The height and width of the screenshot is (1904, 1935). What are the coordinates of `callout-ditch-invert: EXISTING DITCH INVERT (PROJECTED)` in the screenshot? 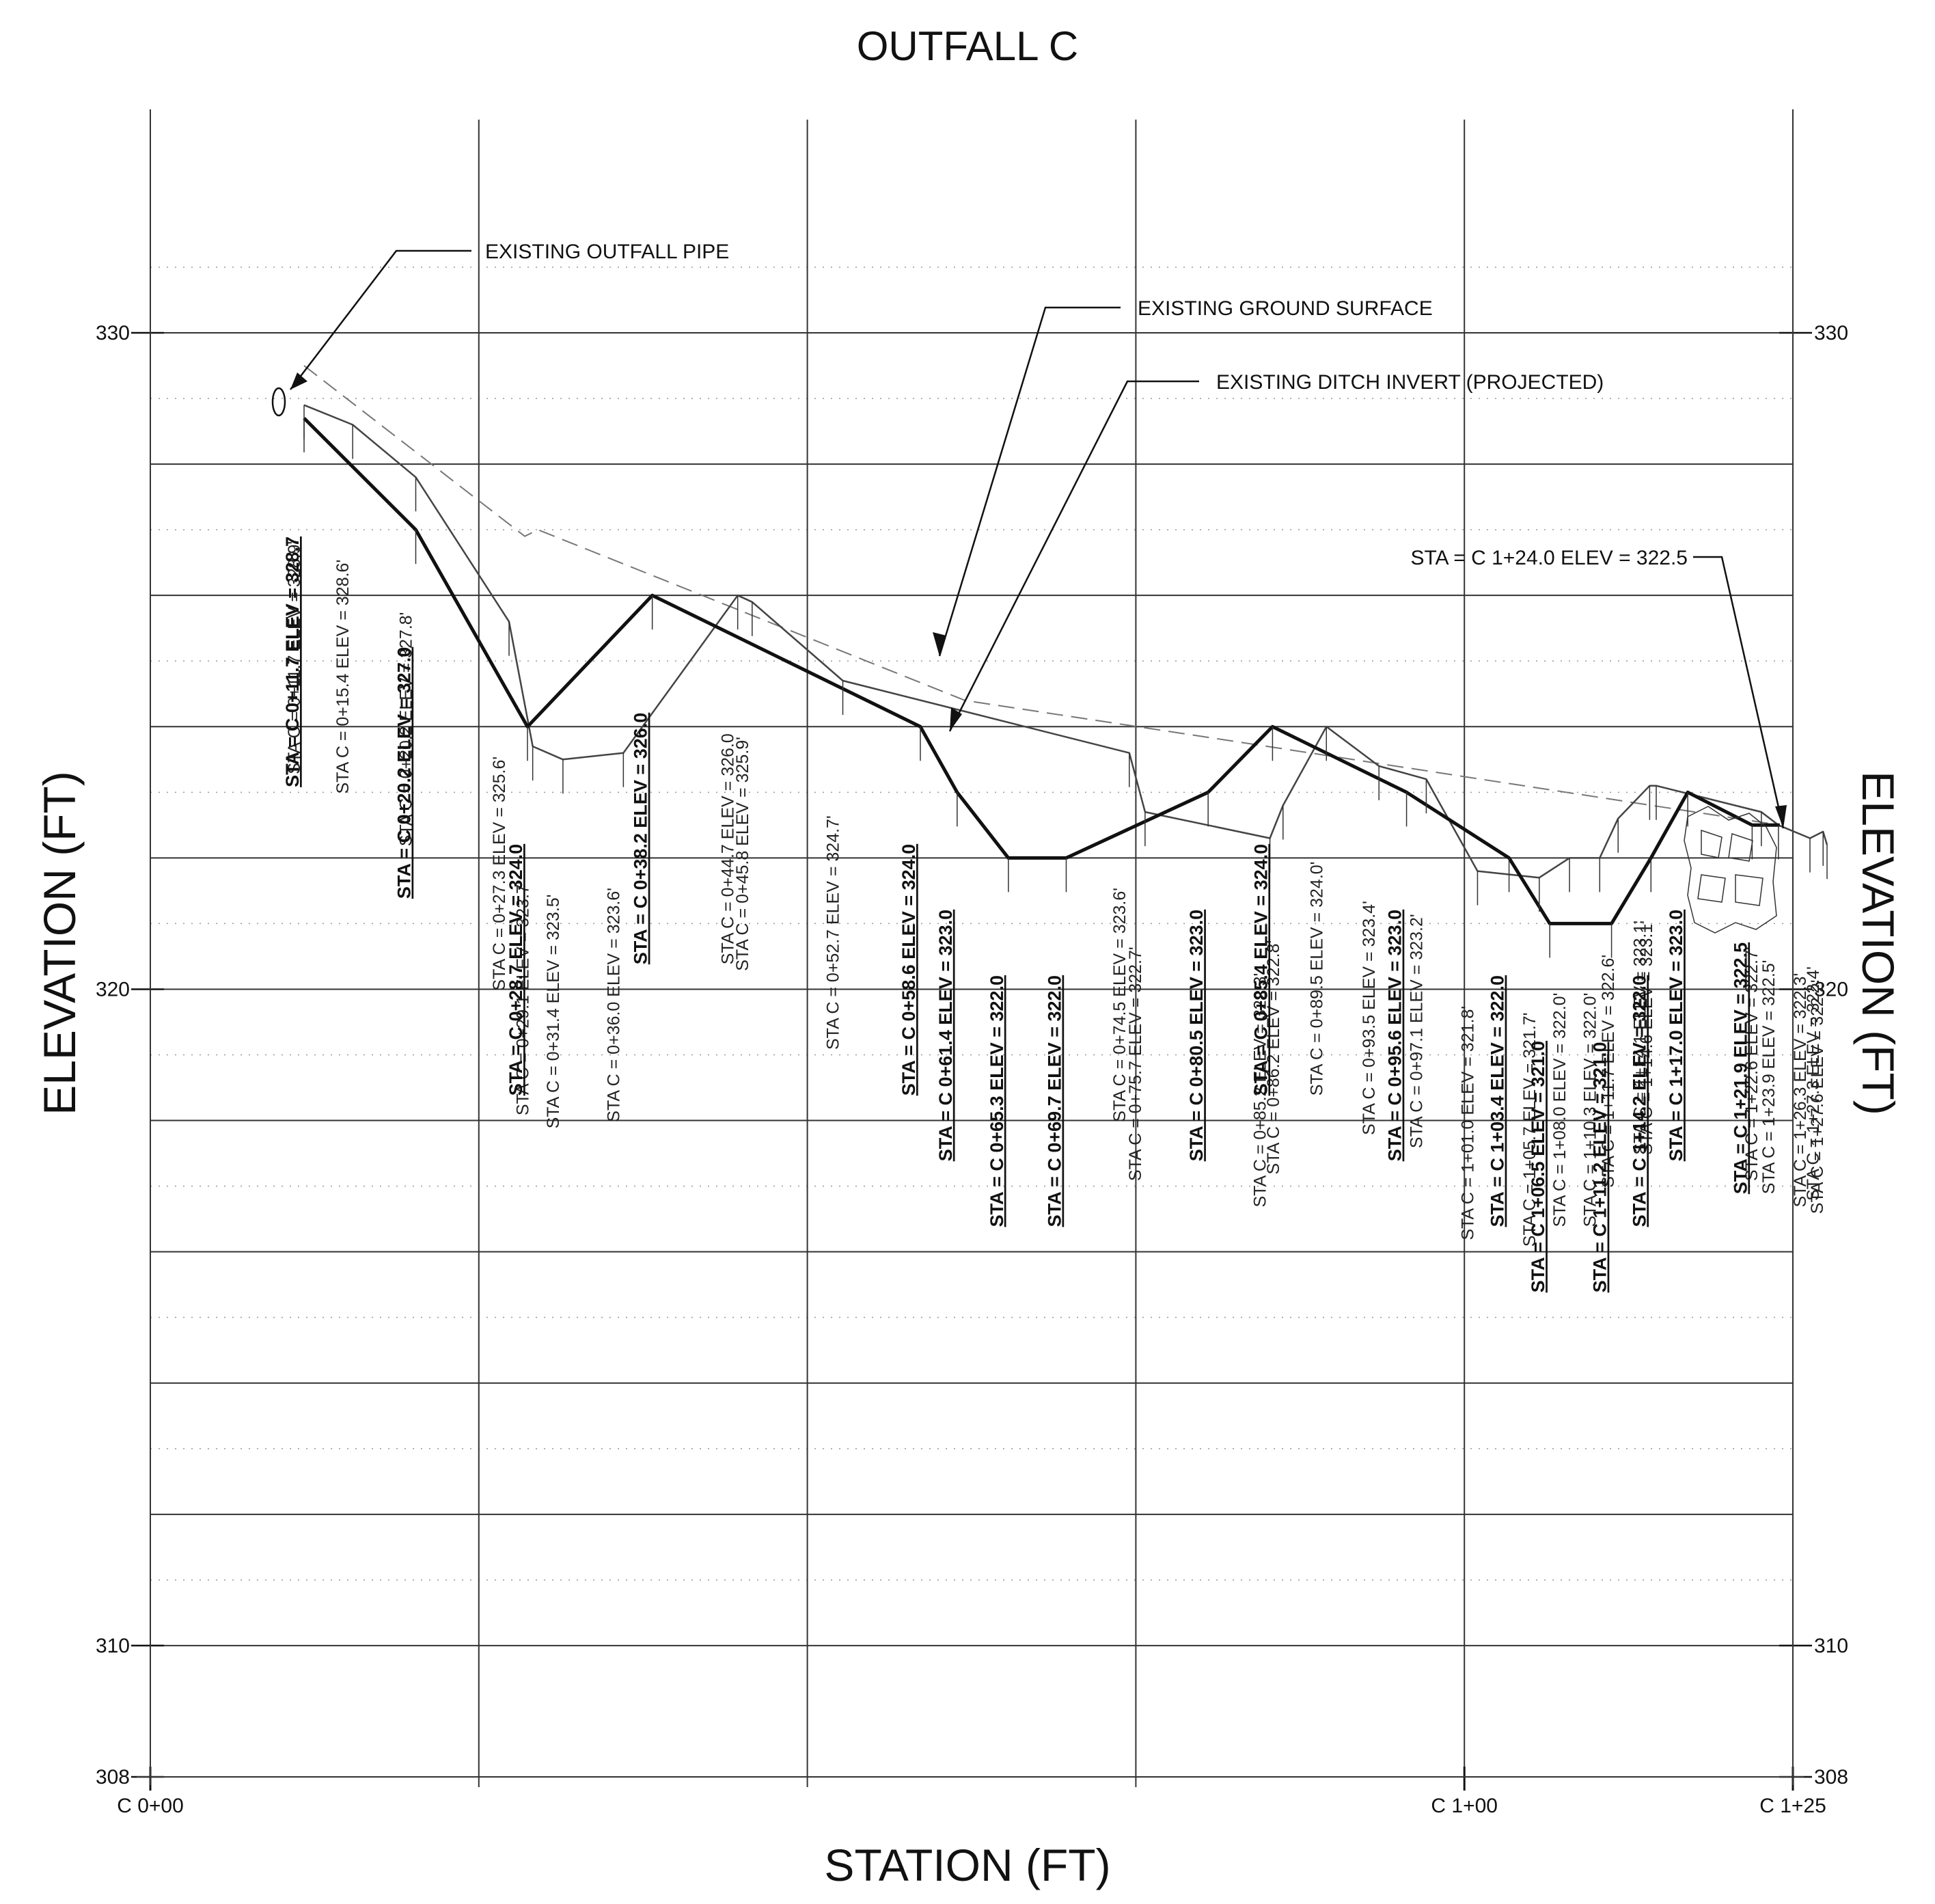 It's located at (1276, 551).